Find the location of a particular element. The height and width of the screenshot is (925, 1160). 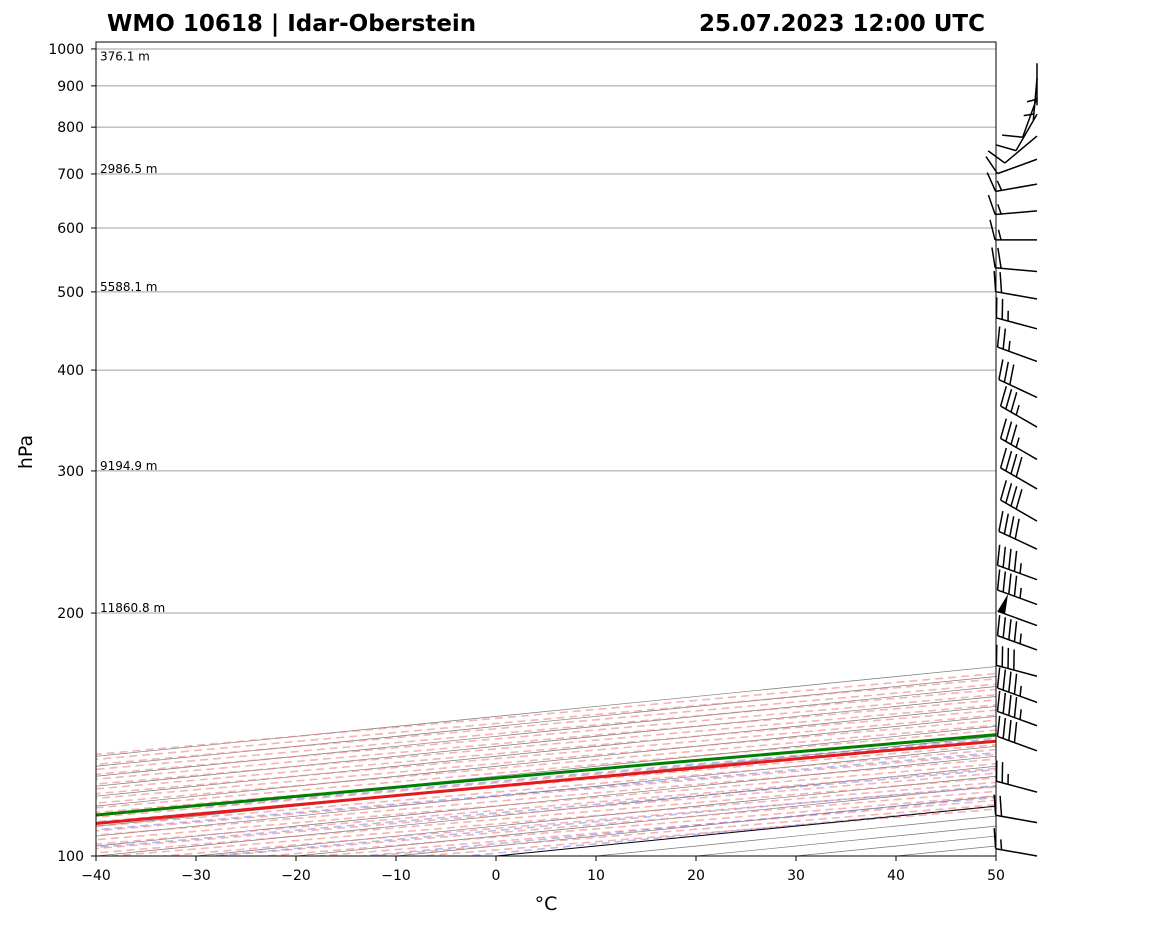

height-label: 376.1 m is located at coordinates (125, 56).